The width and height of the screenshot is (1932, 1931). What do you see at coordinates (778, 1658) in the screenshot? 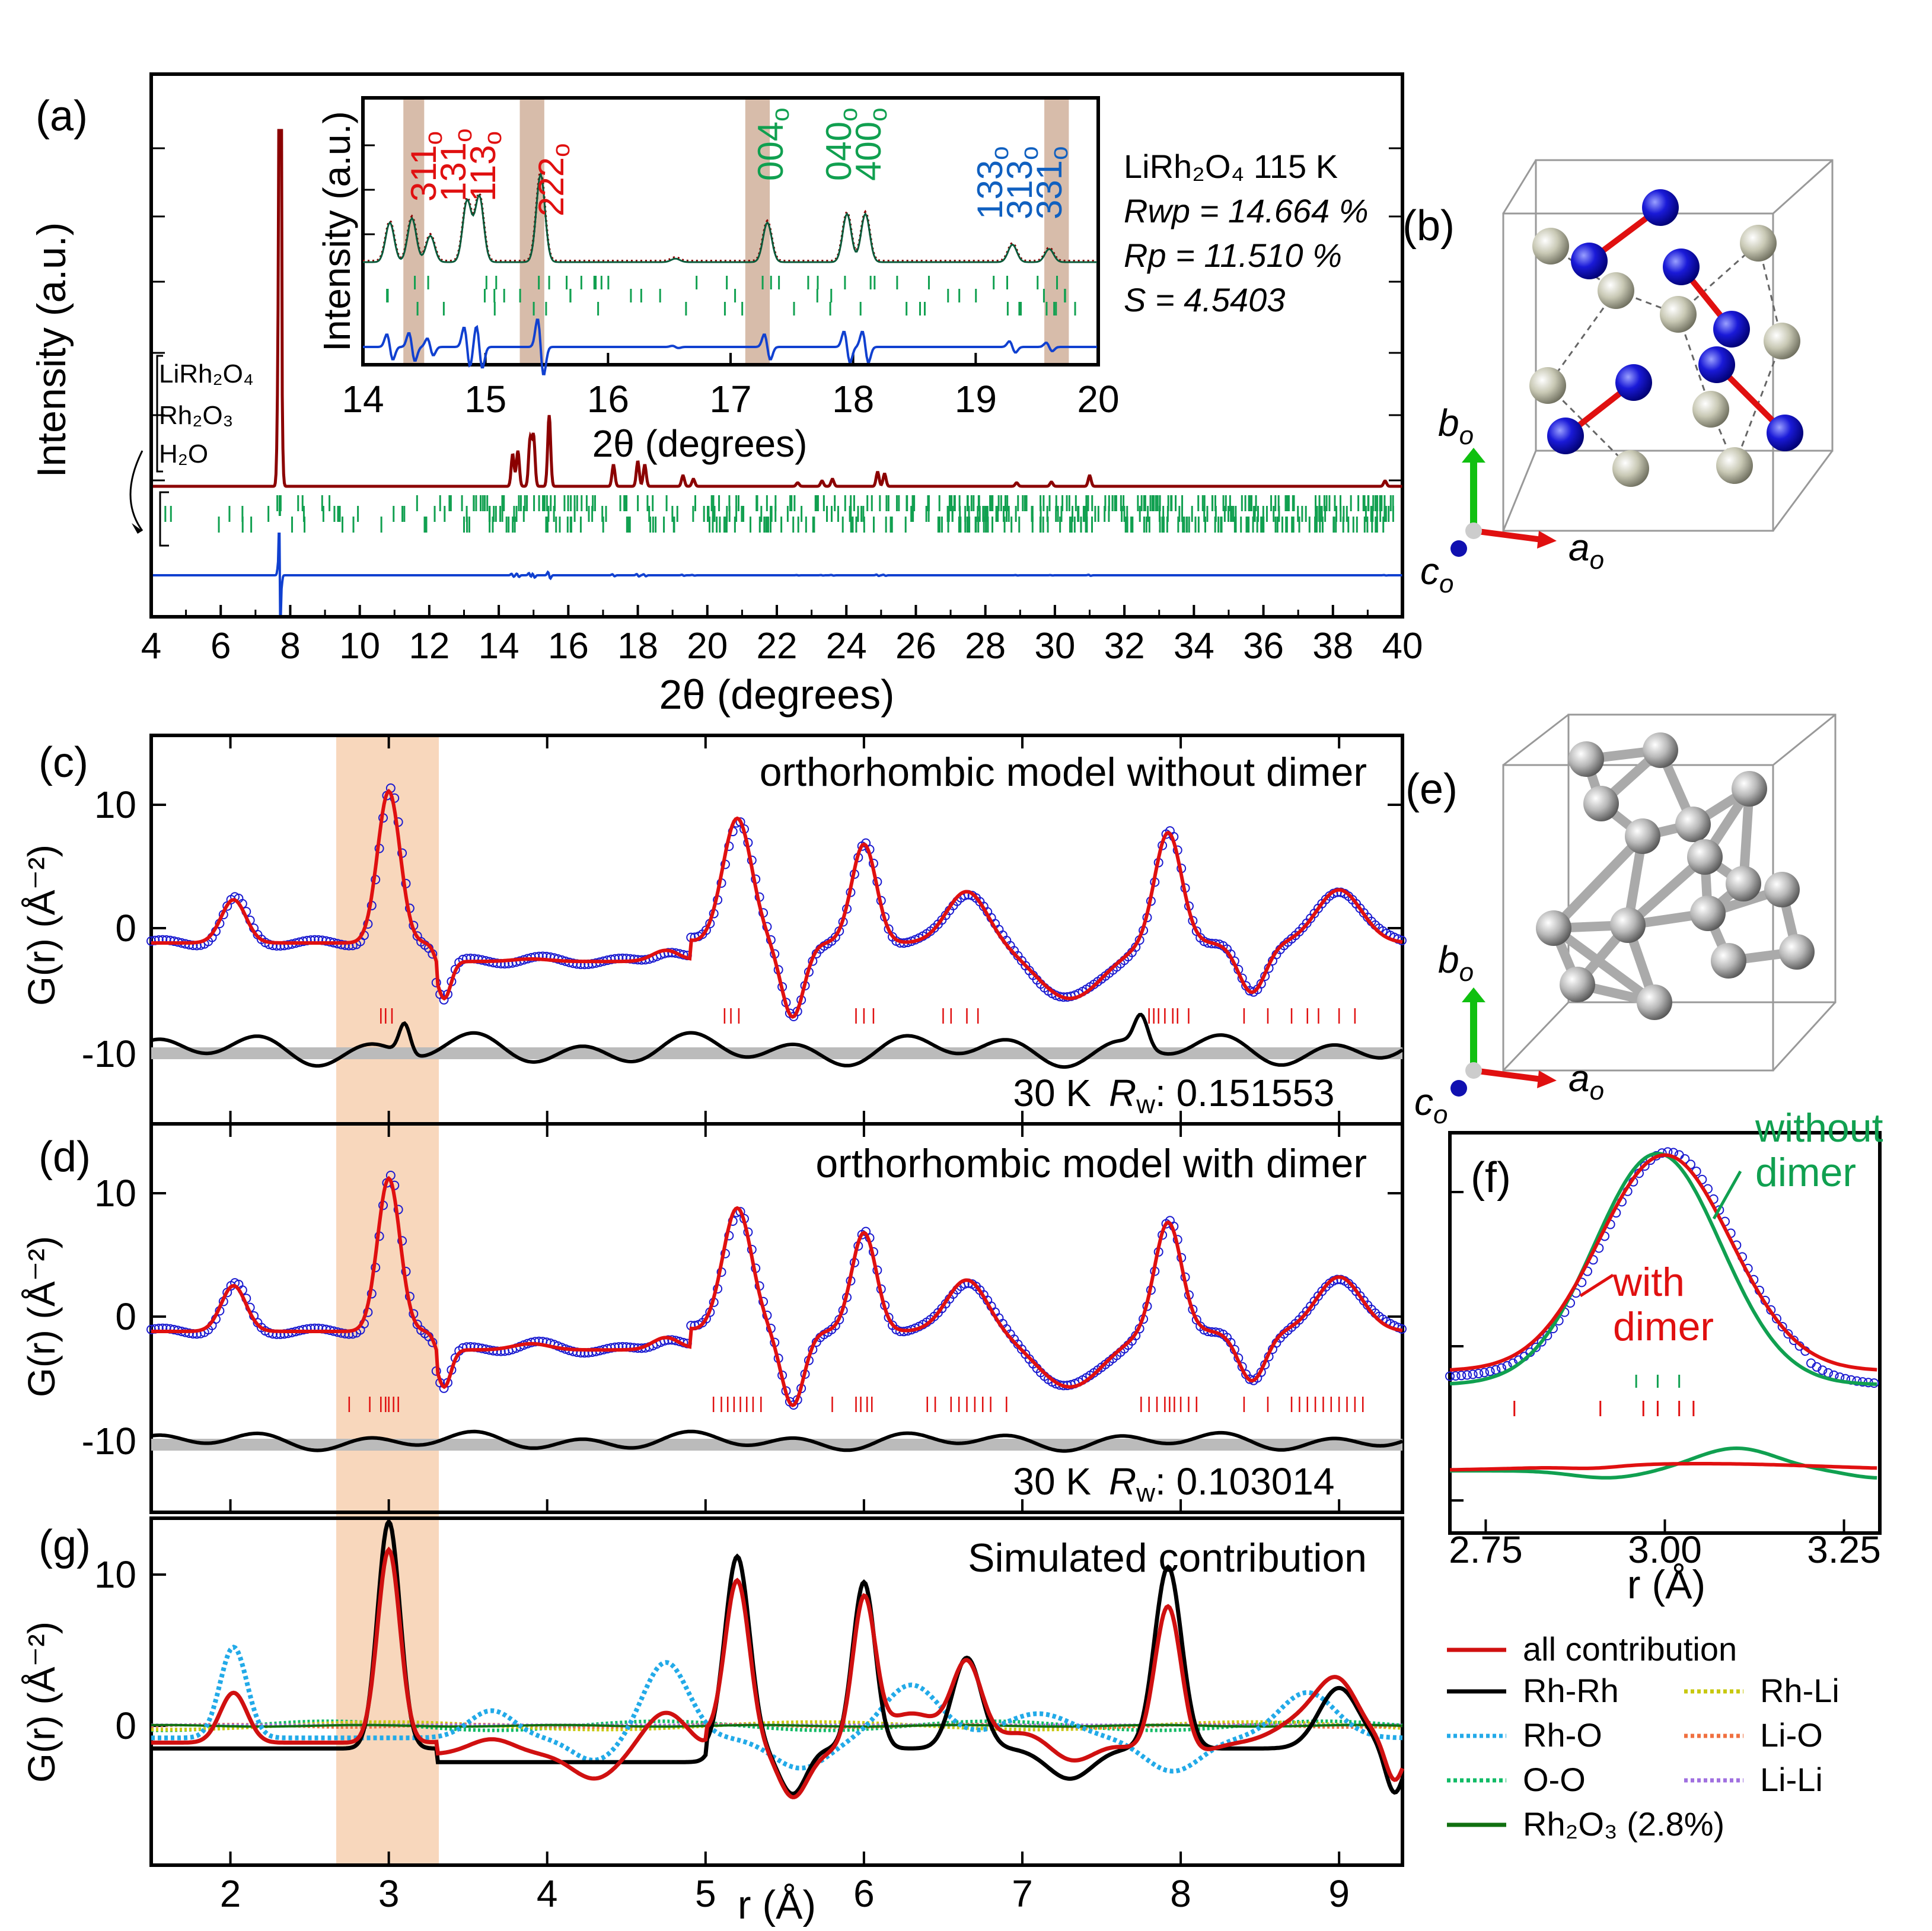
I see `panel-g-curves` at bounding box center [778, 1658].